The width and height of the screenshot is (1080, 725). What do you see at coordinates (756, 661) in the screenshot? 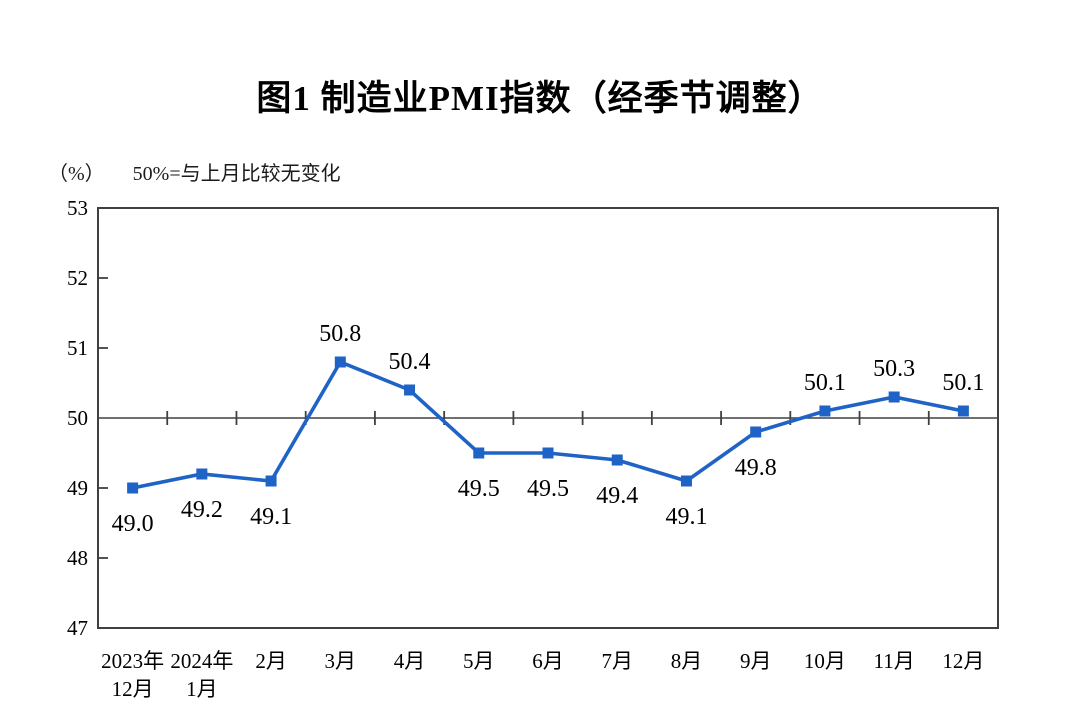
I see `x-axis-category-label: 9月` at bounding box center [756, 661].